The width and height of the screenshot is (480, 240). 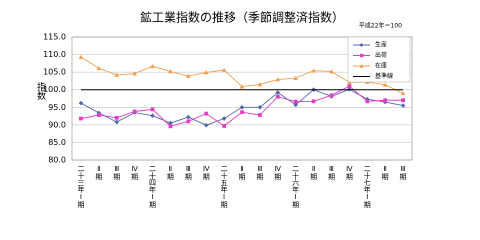 What do you see at coordinates (381, 55) in the screenshot?
I see `legend-label: 出荷` at bounding box center [381, 55].